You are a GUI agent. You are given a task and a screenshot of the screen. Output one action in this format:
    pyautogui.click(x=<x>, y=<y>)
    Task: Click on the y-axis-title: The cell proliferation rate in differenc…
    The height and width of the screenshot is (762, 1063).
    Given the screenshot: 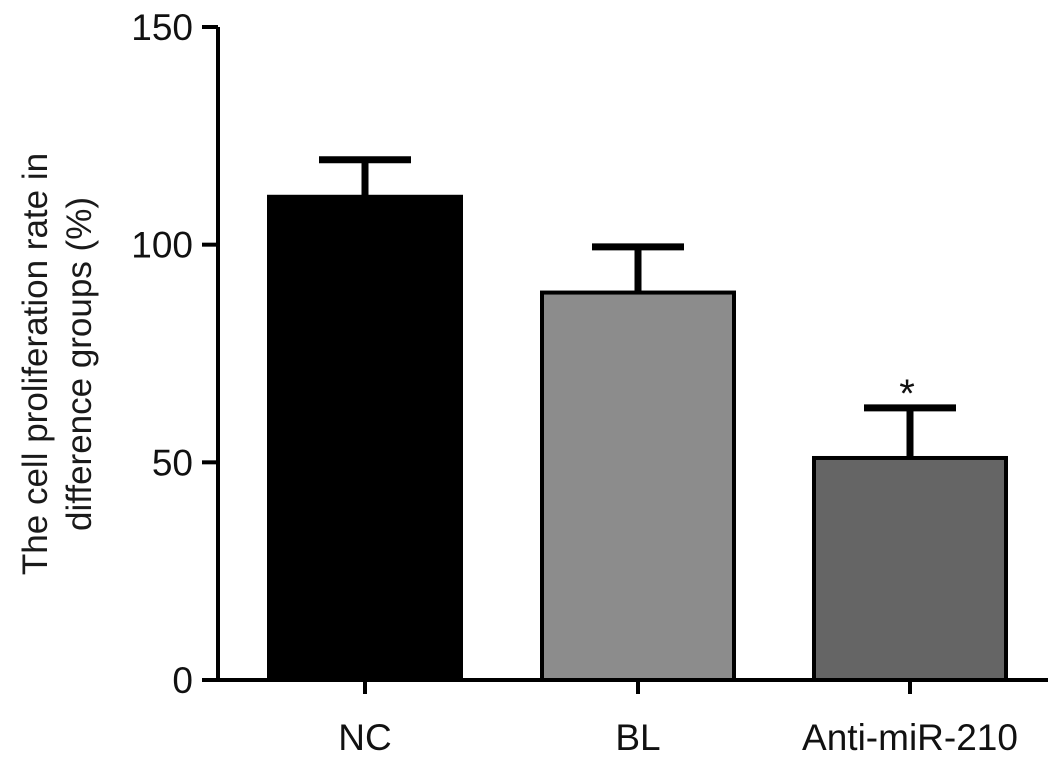 What is the action you would take?
    pyautogui.click(x=57, y=364)
    